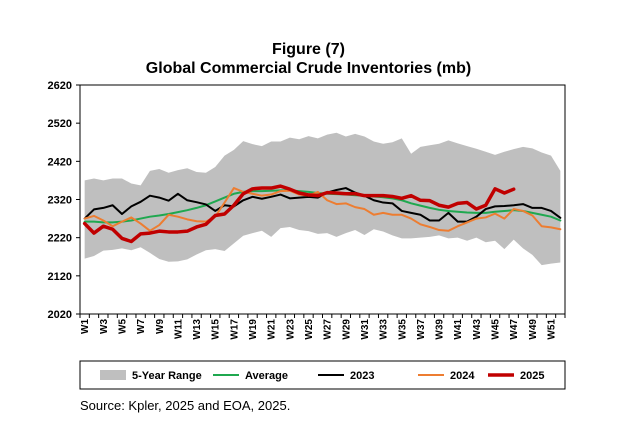 This screenshot has width=617, height=441. Describe the element at coordinates (113, 375) in the screenshot. I see `legend-swatch-5-year-range` at that location.